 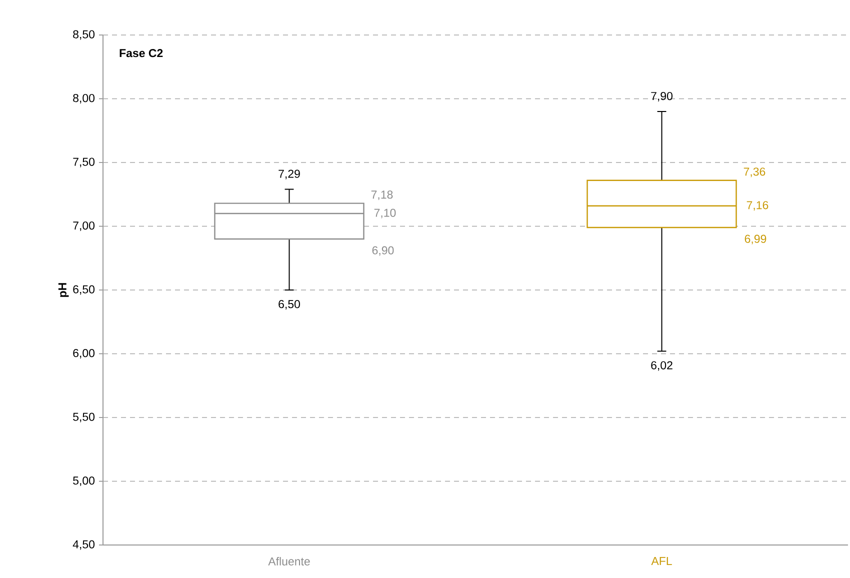 I want to click on text: 6,50, so click(x=289, y=305).